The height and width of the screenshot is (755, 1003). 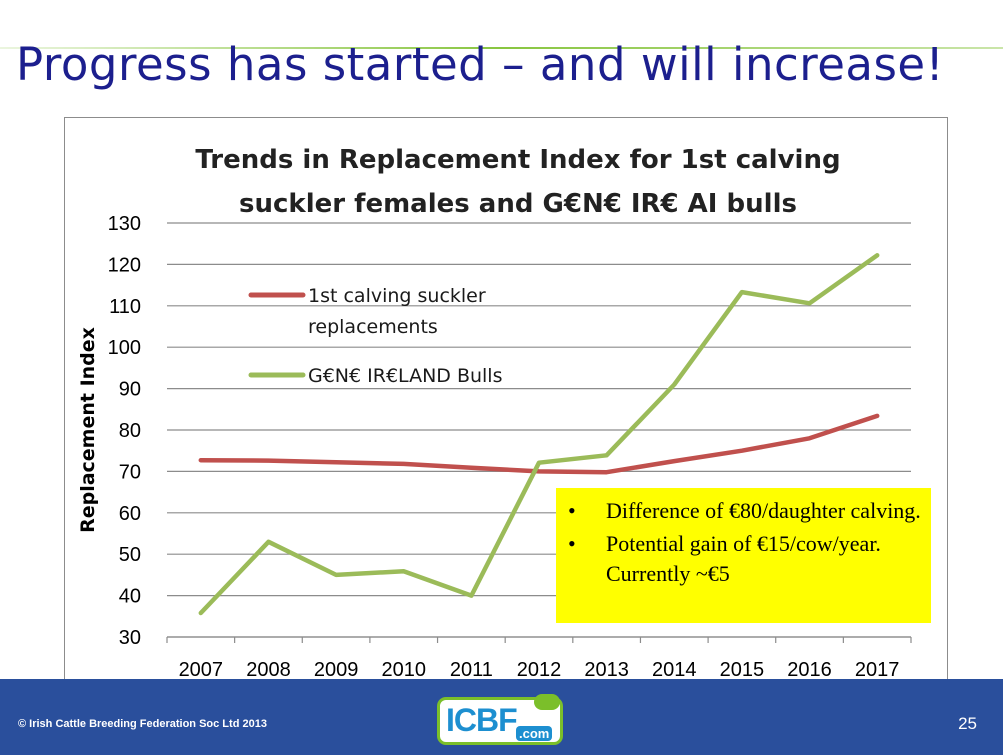 What do you see at coordinates (201, 670) in the screenshot?
I see `x-tick-label: 2007` at bounding box center [201, 670].